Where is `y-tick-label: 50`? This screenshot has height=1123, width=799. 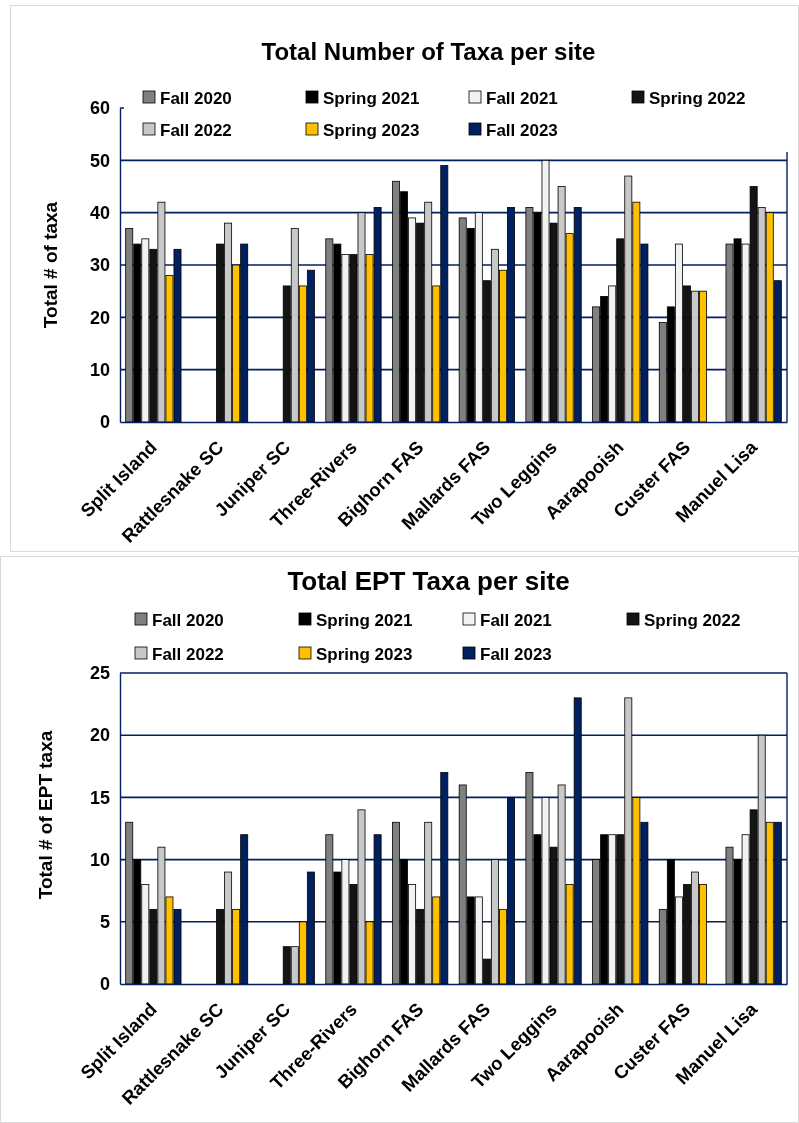
y-tick-label: 50 is located at coordinates (99, 160).